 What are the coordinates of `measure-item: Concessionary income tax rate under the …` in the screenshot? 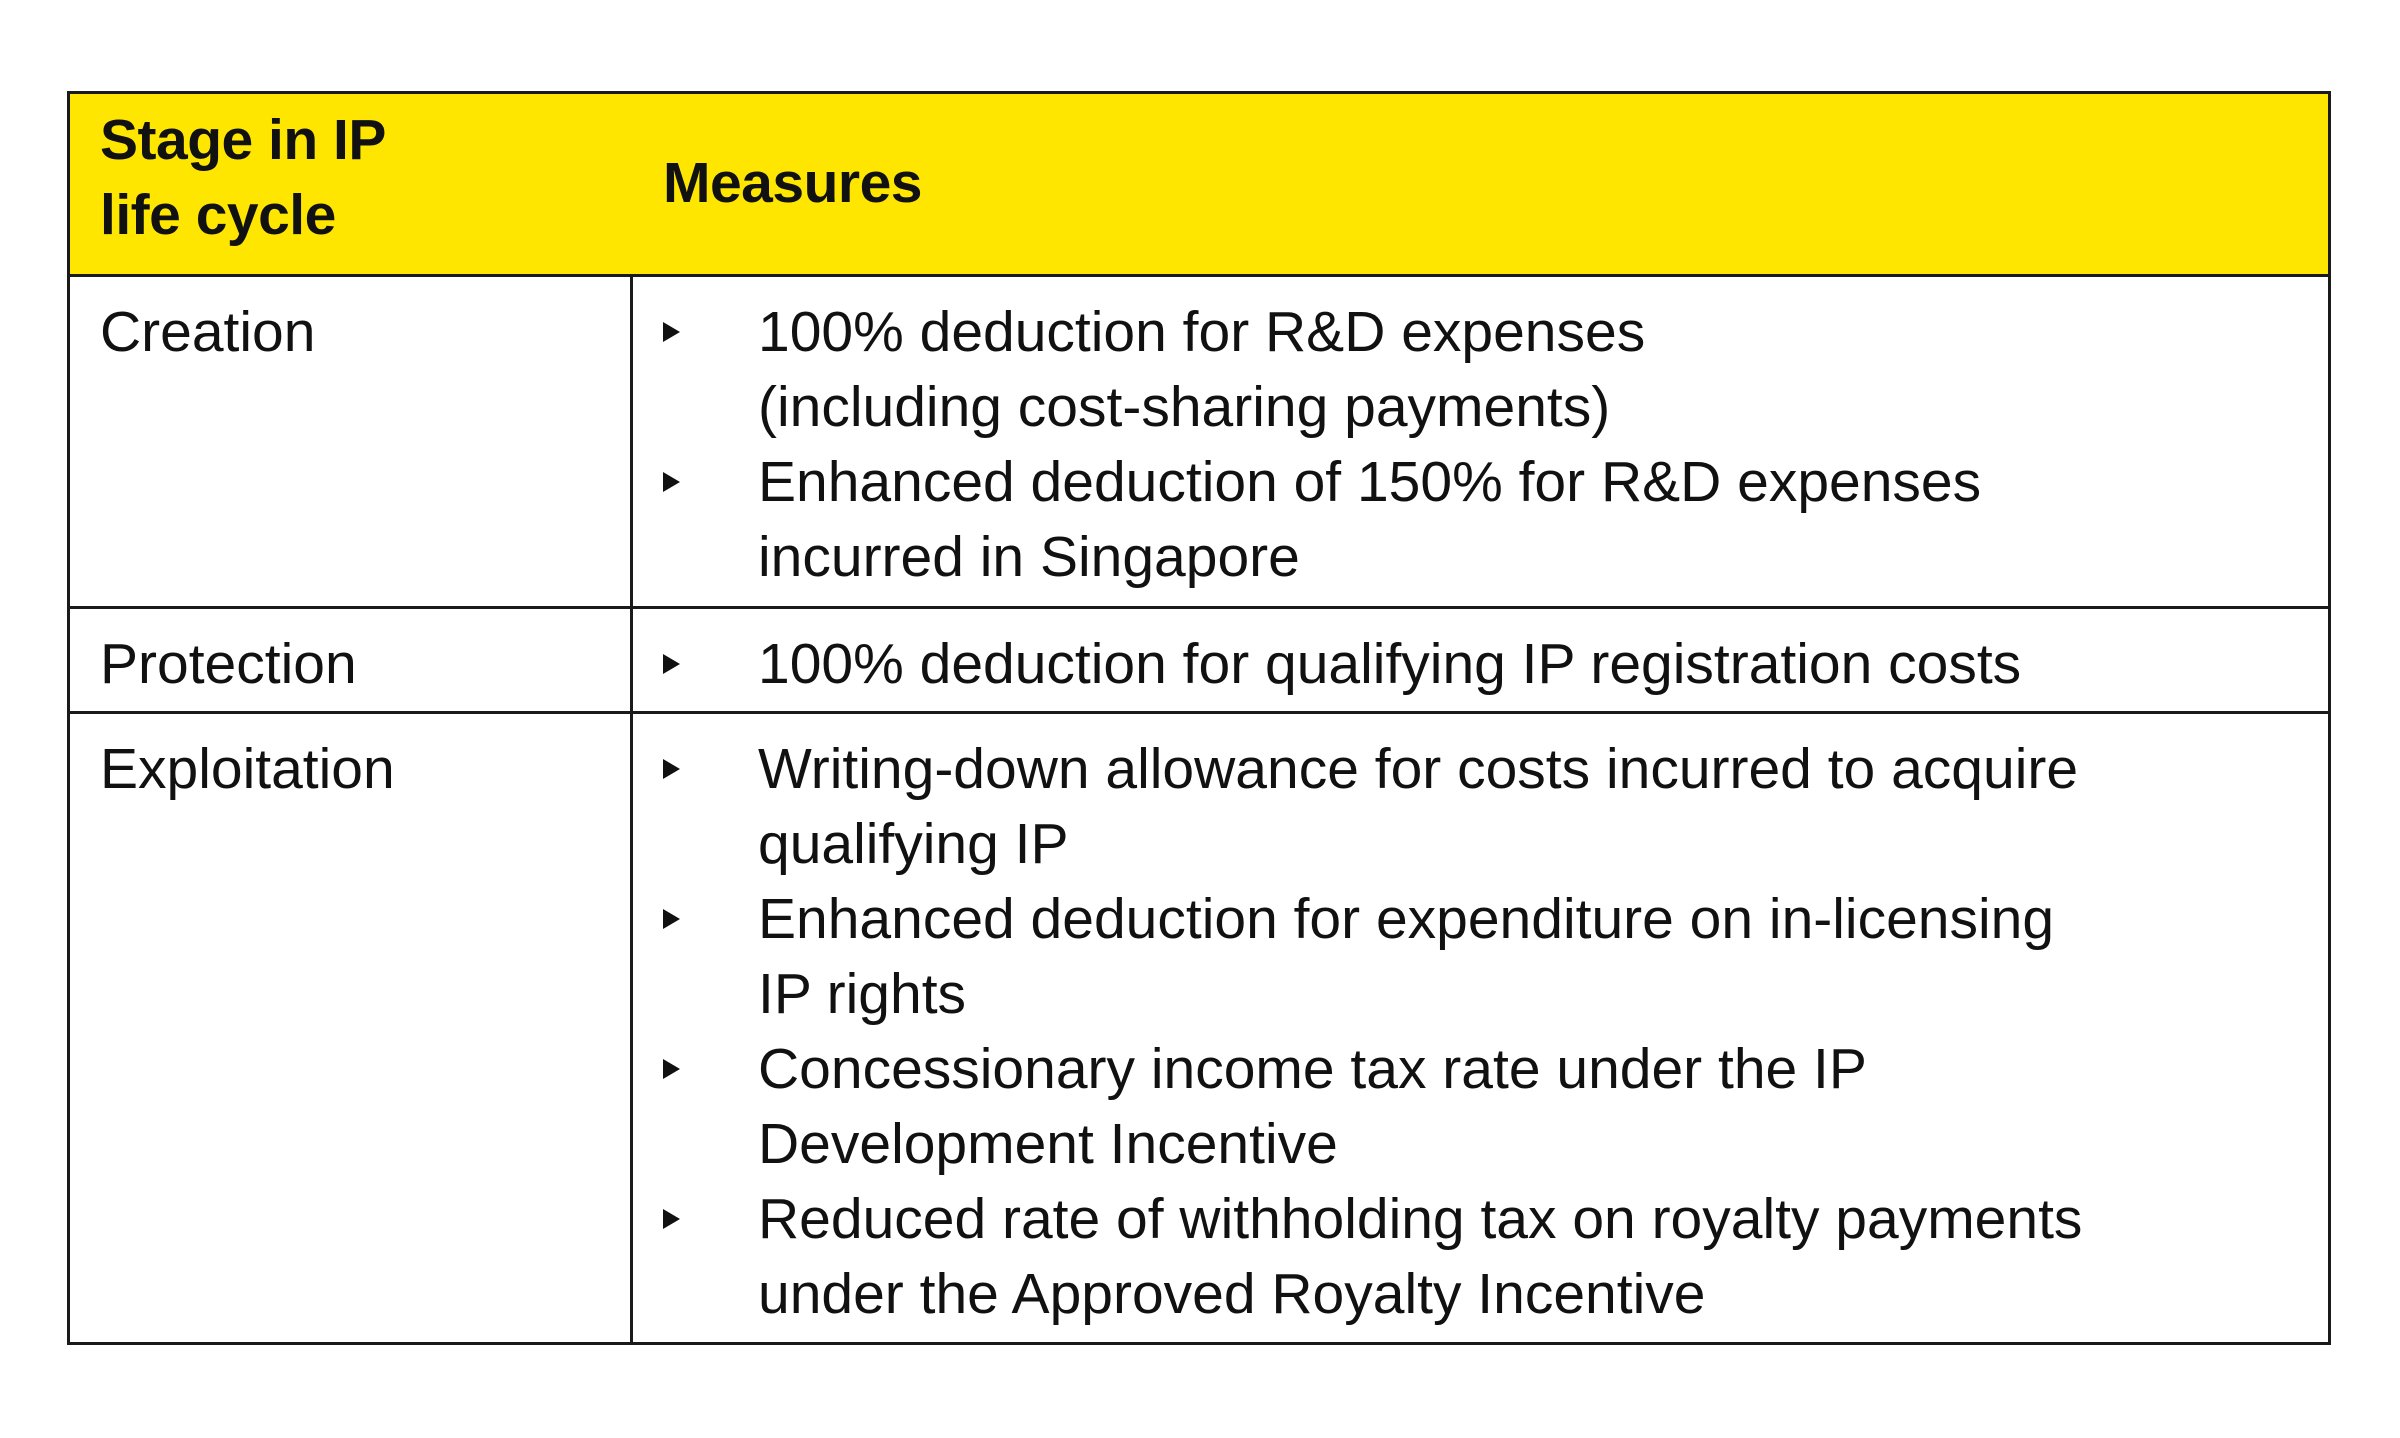 It's located at (1480, 1107).